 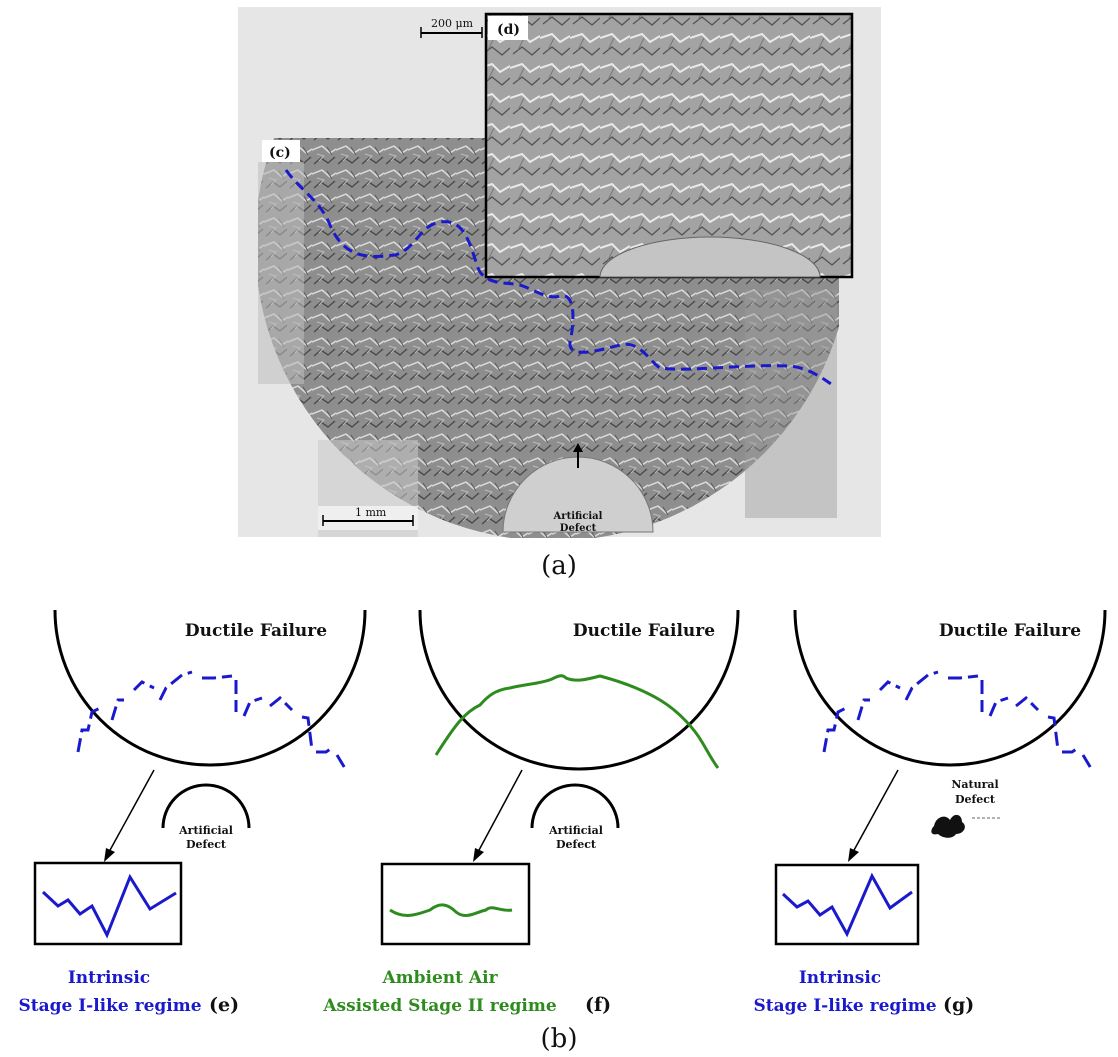 What do you see at coordinates (131, 811) in the screenshot?
I see `pointer-arrow-e` at bounding box center [131, 811].